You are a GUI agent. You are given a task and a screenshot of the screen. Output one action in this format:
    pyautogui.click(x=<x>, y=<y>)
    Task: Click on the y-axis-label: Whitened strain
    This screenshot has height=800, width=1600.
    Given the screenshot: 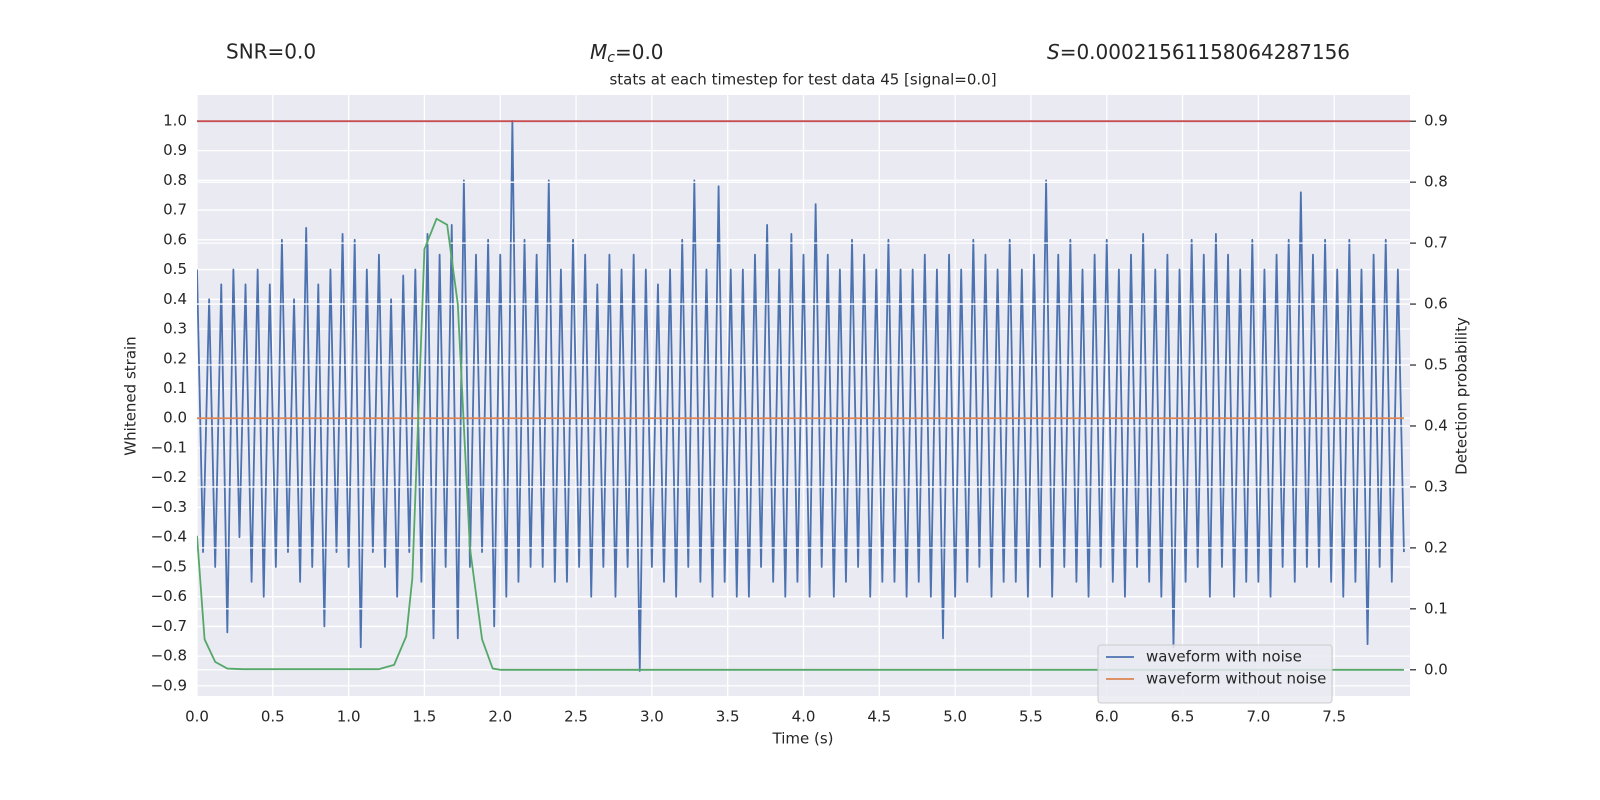 What is the action you would take?
    pyautogui.click(x=131, y=395)
    